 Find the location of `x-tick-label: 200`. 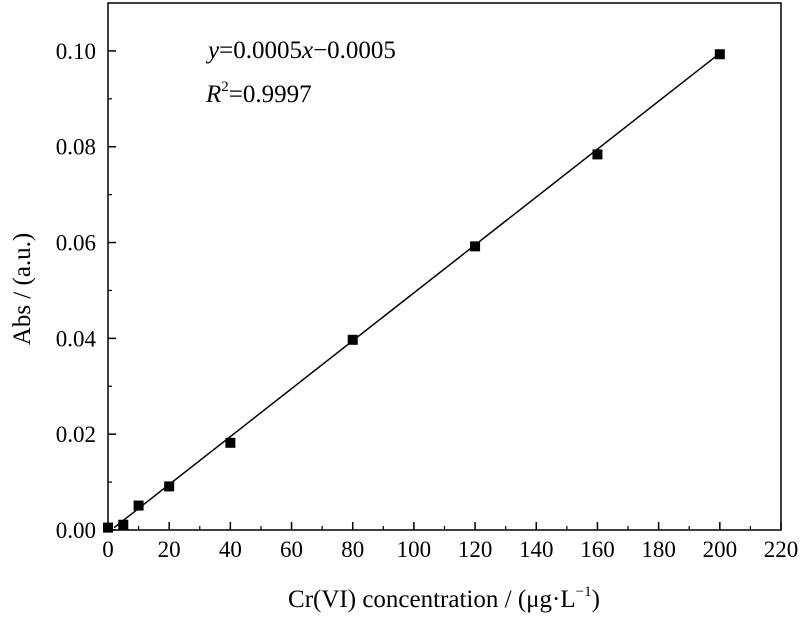

x-tick-label: 200 is located at coordinates (720, 549).